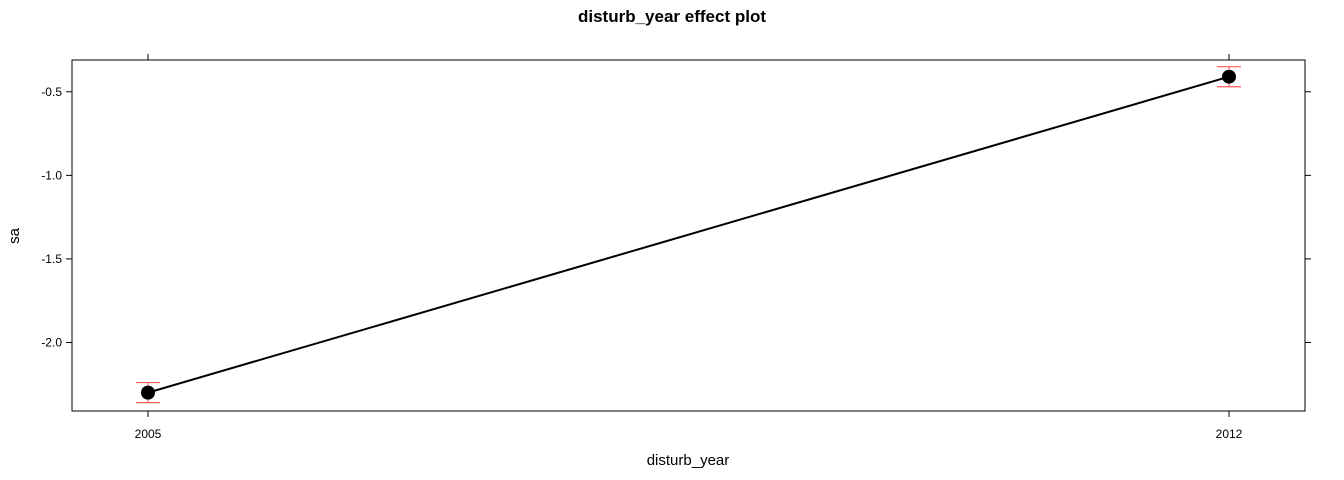 This screenshot has height=480, width=1344. What do you see at coordinates (51, 175) in the screenshot?
I see `y-tick-label: -1.0` at bounding box center [51, 175].